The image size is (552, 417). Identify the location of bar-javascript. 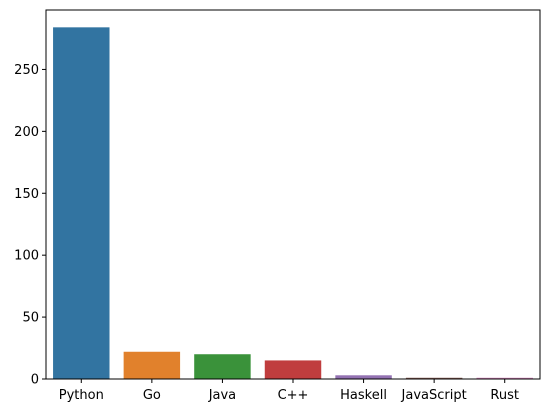
(434, 378).